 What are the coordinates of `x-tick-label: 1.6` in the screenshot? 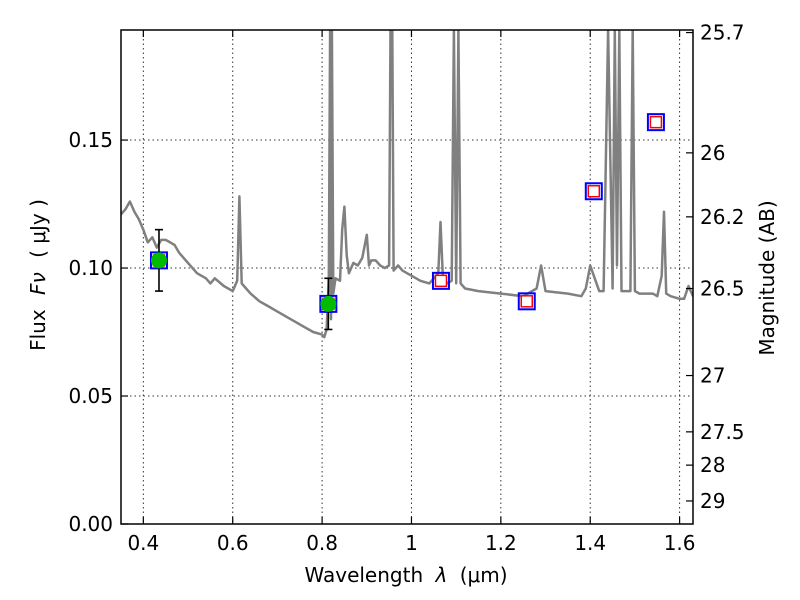 It's located at (680, 543).